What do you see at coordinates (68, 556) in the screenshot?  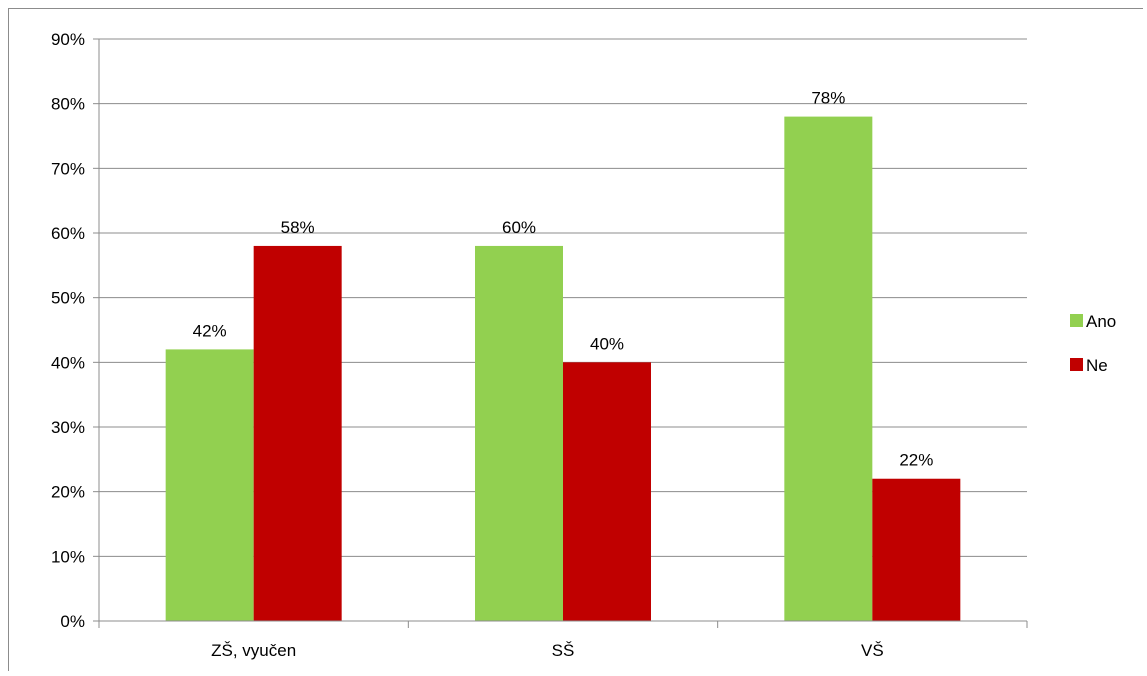 I see `y-tick-label: 10%` at bounding box center [68, 556].